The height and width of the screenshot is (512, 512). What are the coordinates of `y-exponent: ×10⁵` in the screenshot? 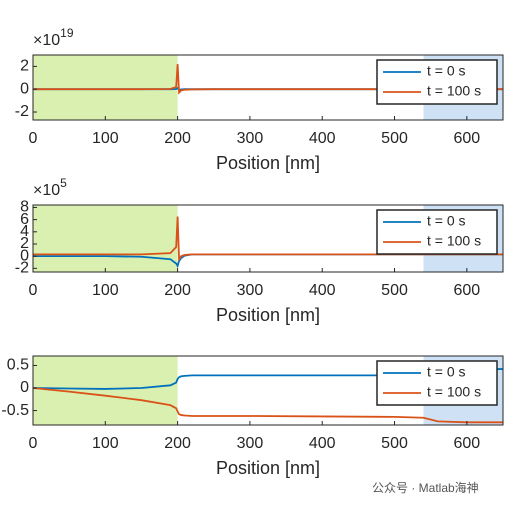 It's located at (50, 187).